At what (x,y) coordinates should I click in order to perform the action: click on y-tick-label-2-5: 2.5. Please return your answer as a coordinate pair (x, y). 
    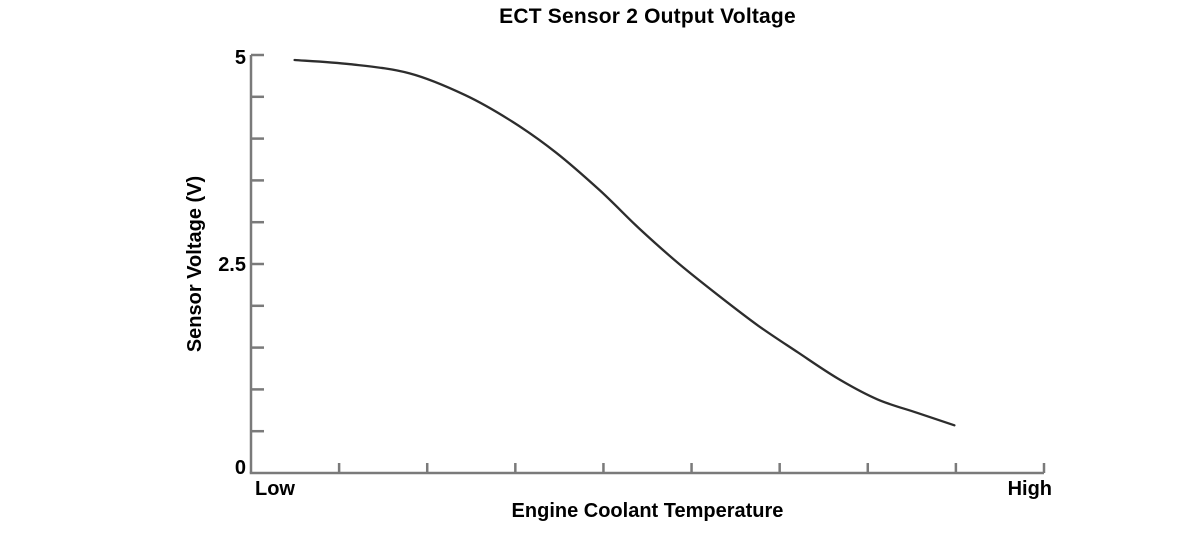
    Looking at the image, I should click on (232, 265).